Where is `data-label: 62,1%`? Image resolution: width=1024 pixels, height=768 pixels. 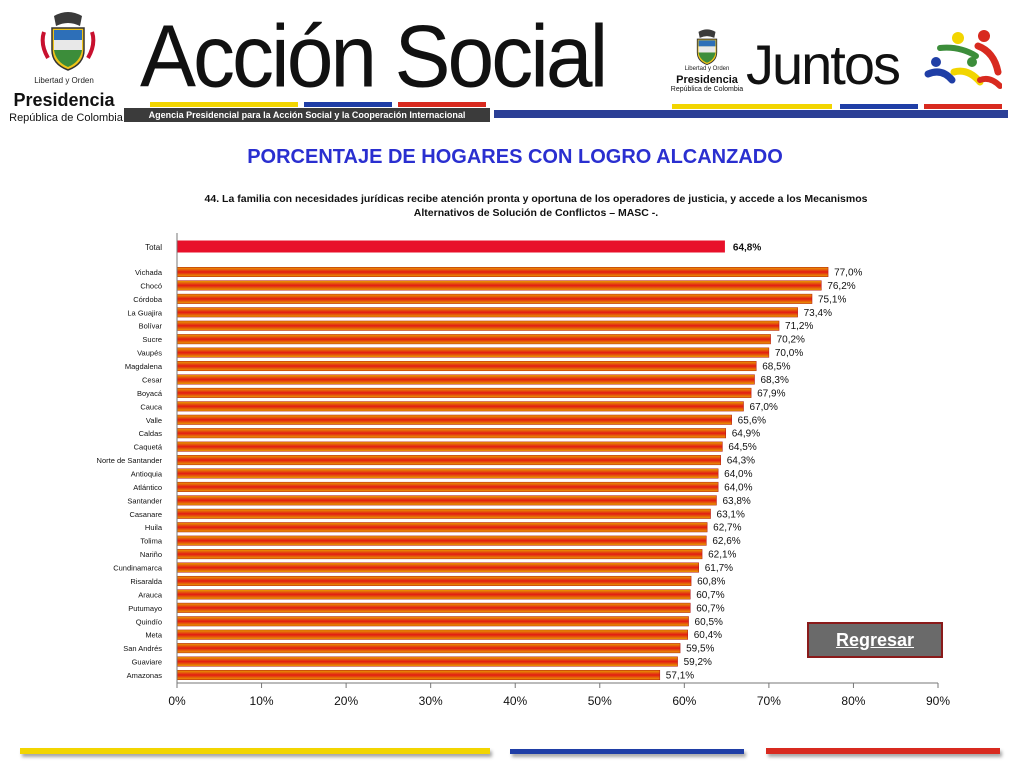 data-label: 62,1% is located at coordinates (722, 555).